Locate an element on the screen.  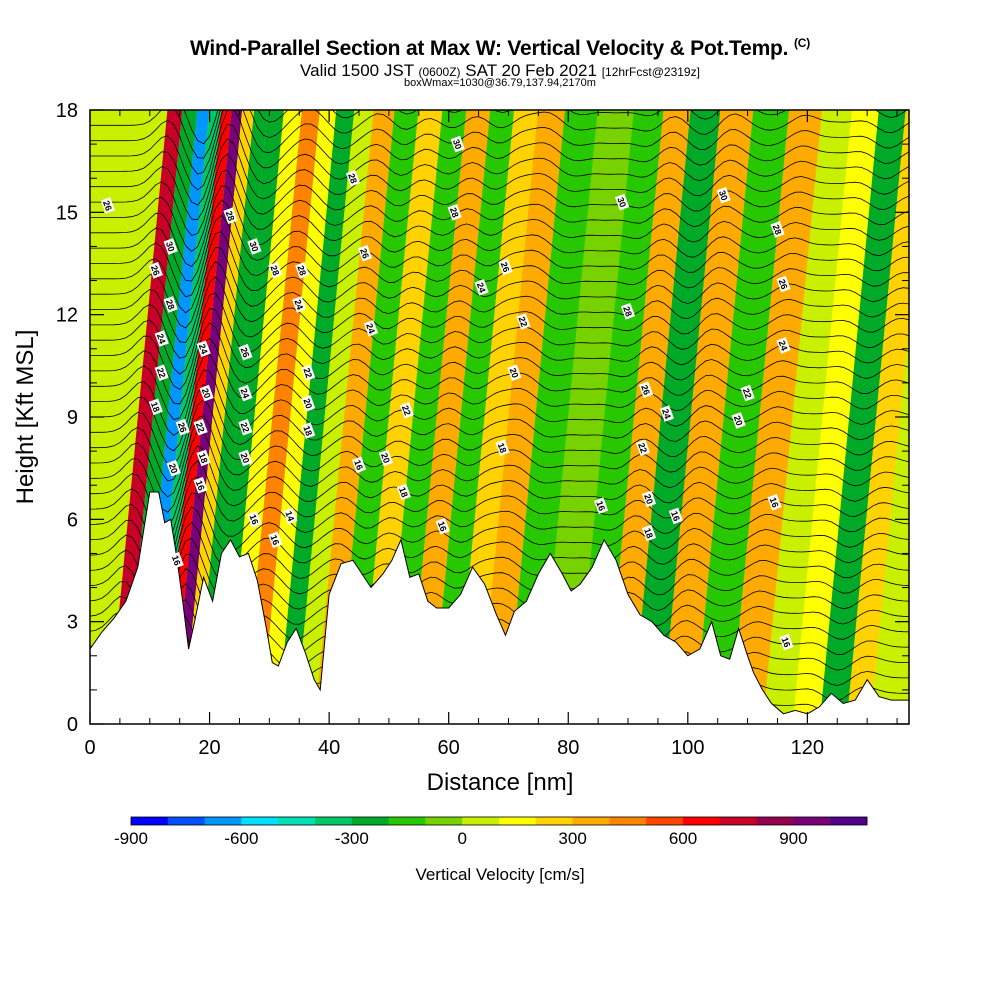
colorbar: -900 -600 -300 0 300 600 900 is located at coordinates (491, 832).